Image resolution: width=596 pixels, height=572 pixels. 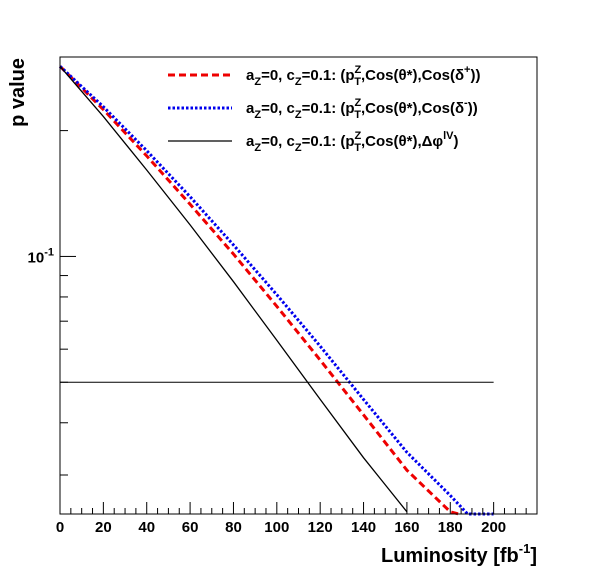 I want to click on x-tick-label: 180, so click(x=450, y=527).